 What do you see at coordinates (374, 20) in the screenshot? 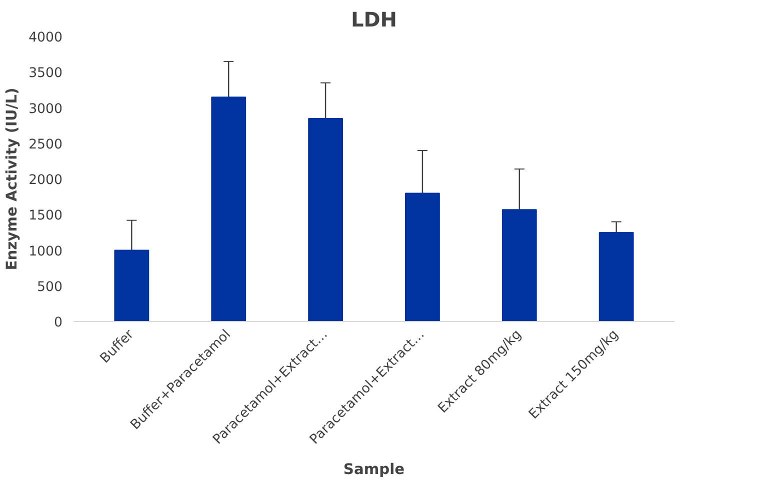
I see `chart-title: LDH` at bounding box center [374, 20].